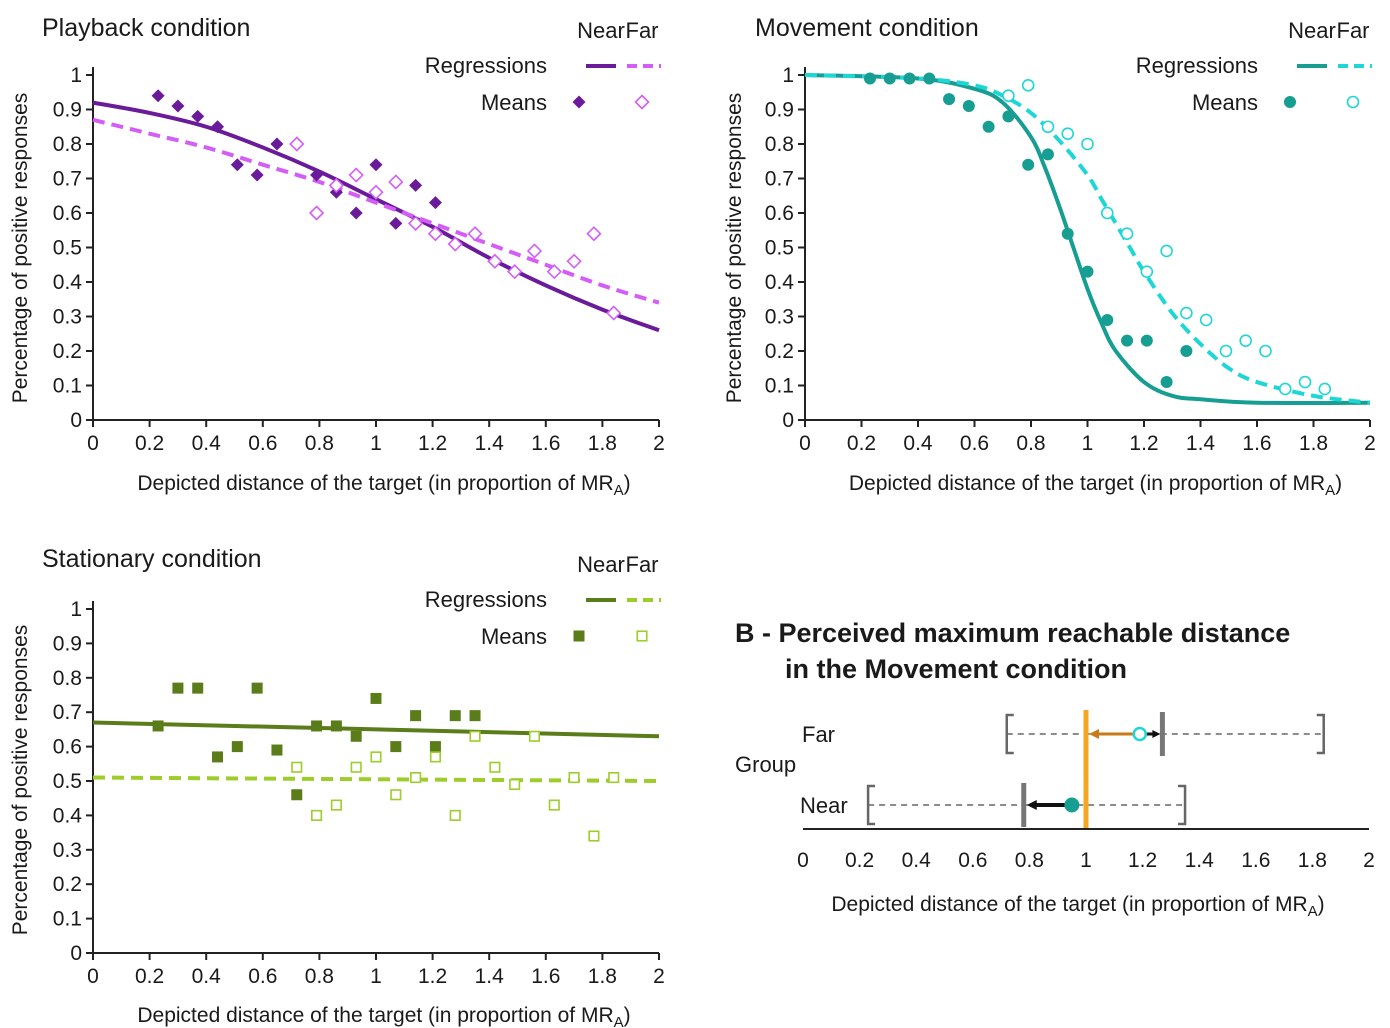  Describe the element at coordinates (779, 248) in the screenshot. I see `y-tick-label: 0.5` at that location.